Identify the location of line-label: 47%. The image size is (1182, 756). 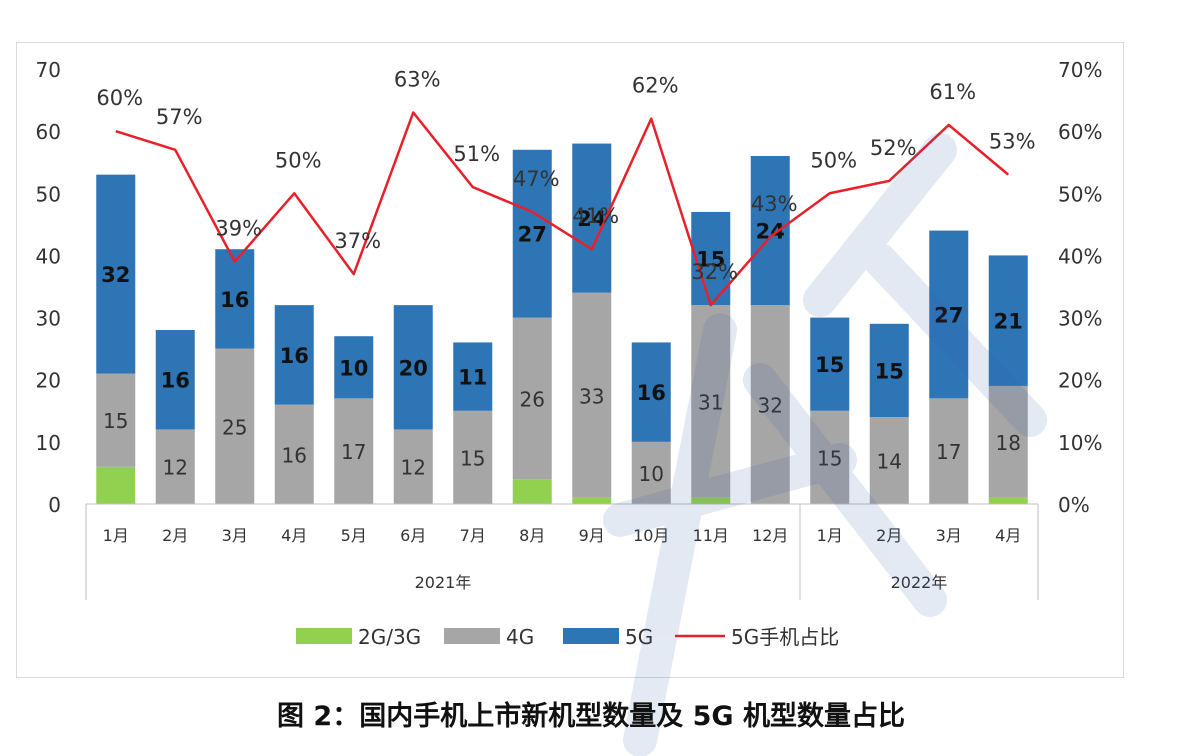
(536, 179).